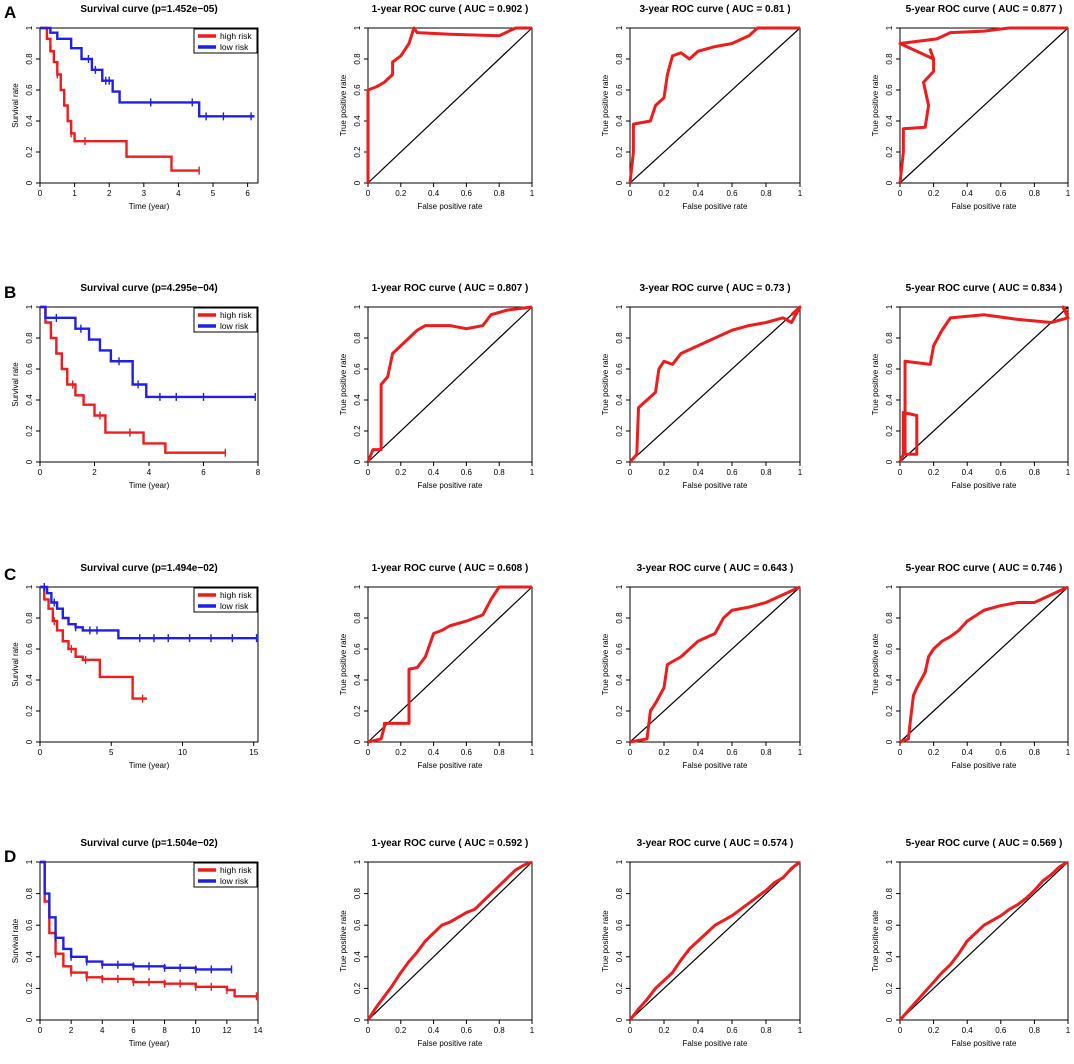 This screenshot has height=1064, width=1074. Describe the element at coordinates (133, 379) in the screenshot. I see `survival-line-high-risk` at that location.